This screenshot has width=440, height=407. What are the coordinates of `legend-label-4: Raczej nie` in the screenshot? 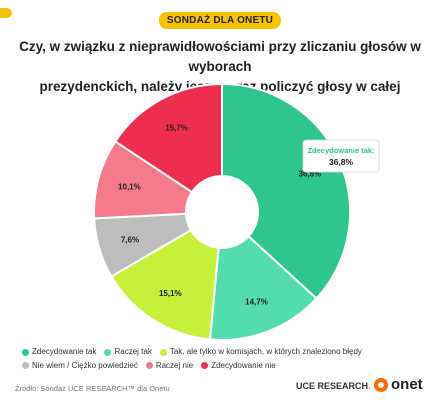 It's located at (174, 365).